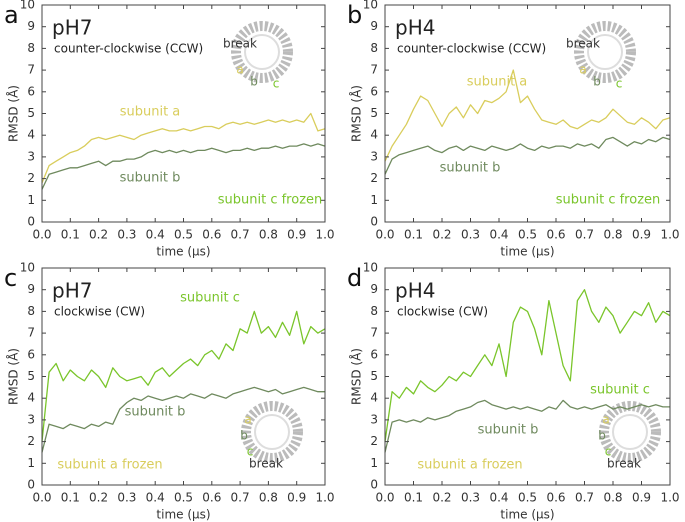  I want to click on panel-subtitle: counter-clockwise (CCW), so click(471, 49).